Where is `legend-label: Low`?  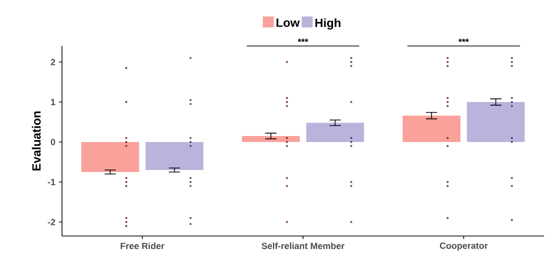 legend-label: Low is located at coordinates (288, 22).